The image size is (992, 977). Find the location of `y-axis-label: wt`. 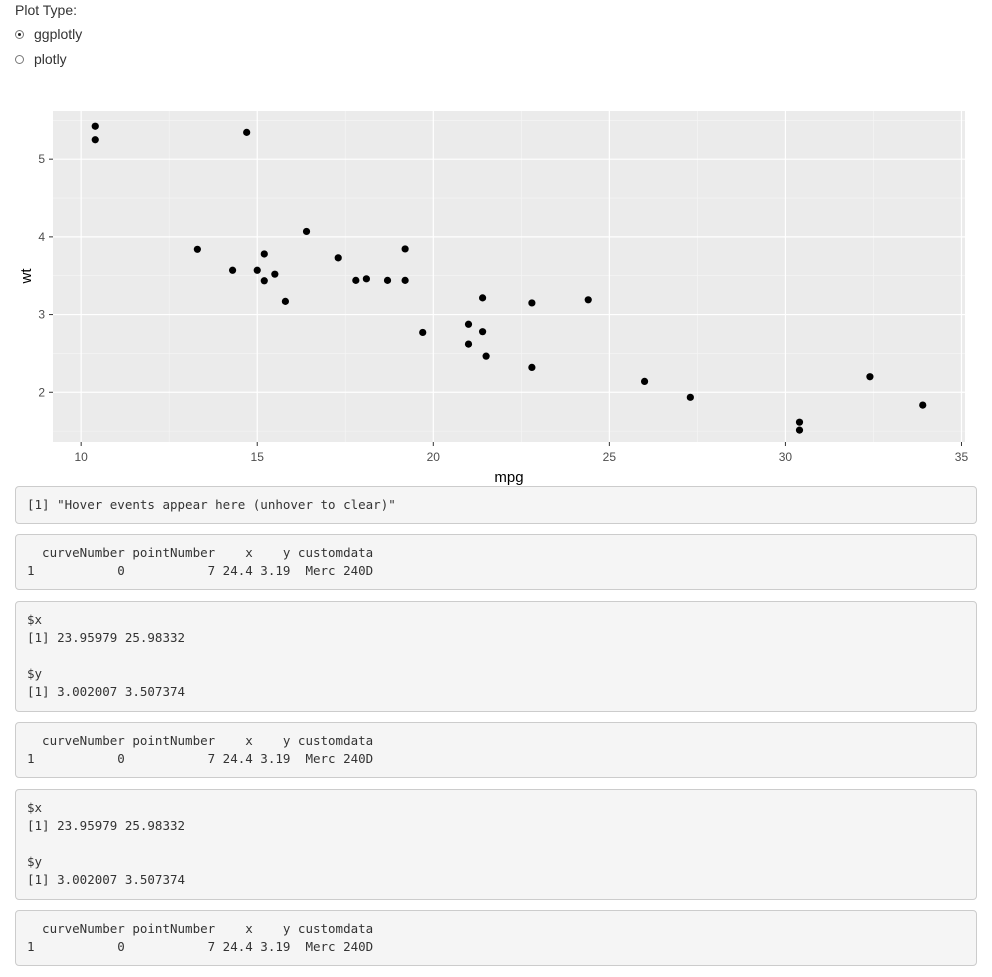

y-axis-label: wt is located at coordinates (26, 276).